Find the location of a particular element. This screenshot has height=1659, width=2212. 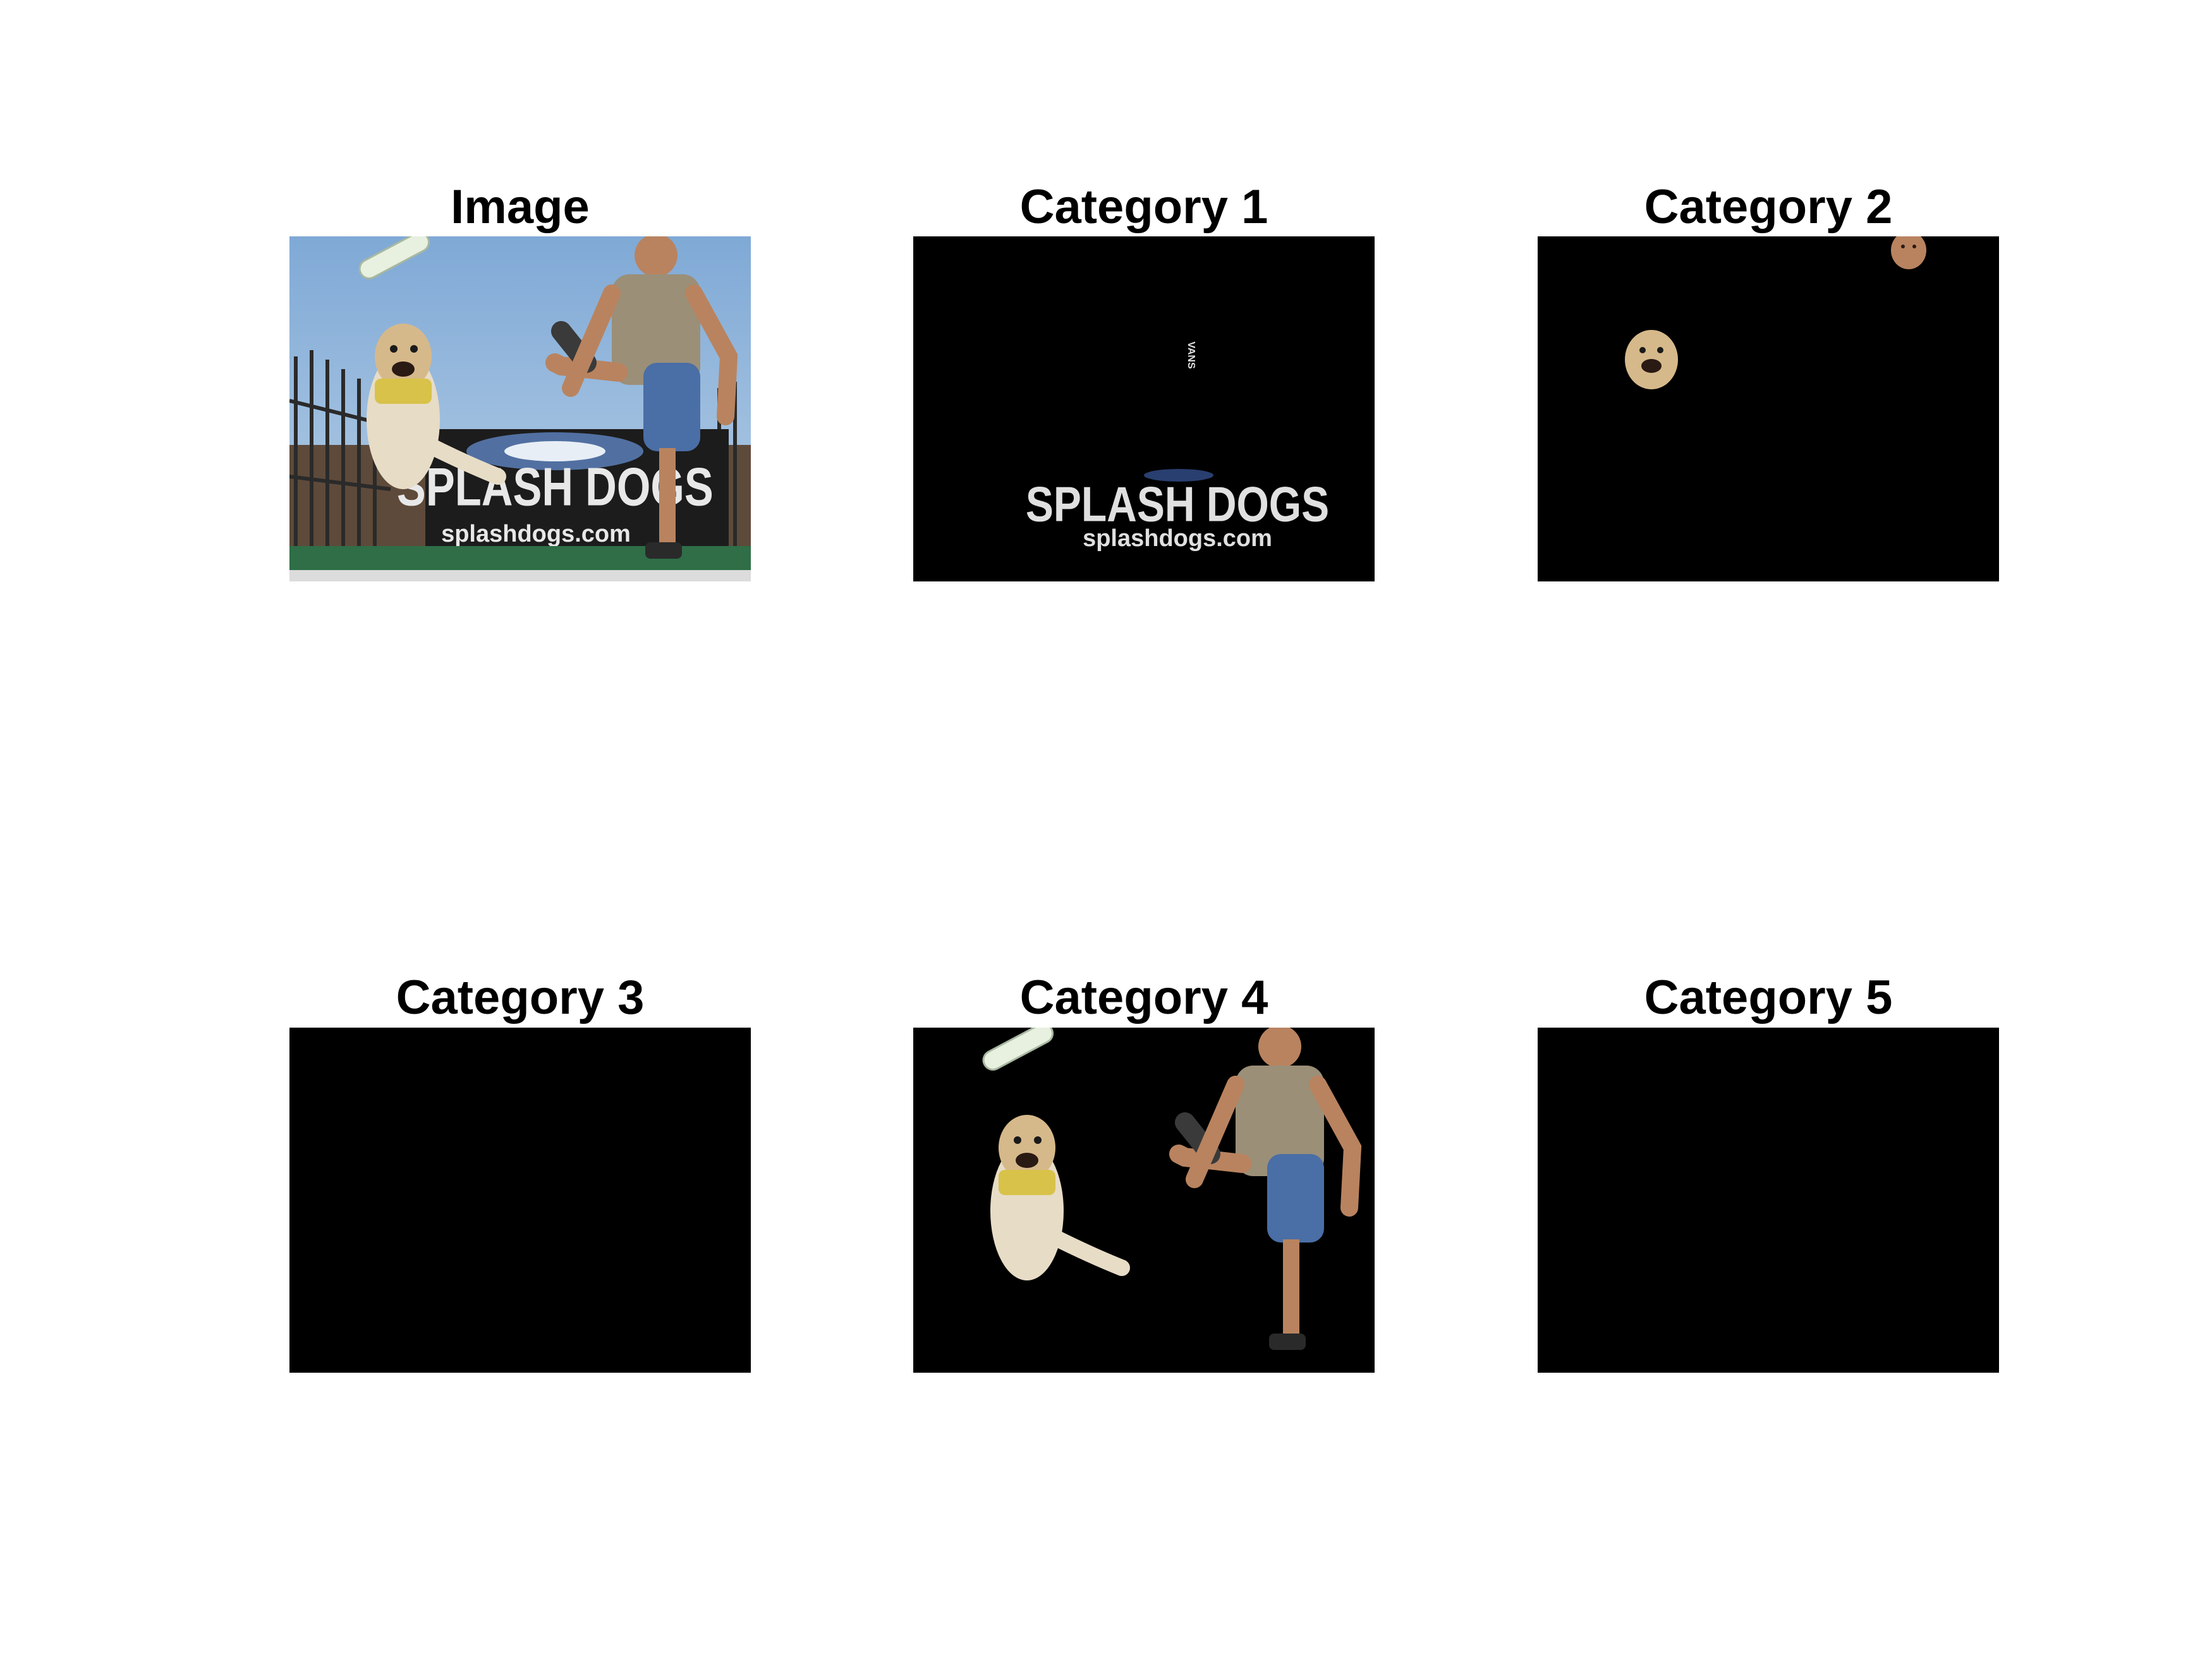

dog is located at coordinates (437, 406).